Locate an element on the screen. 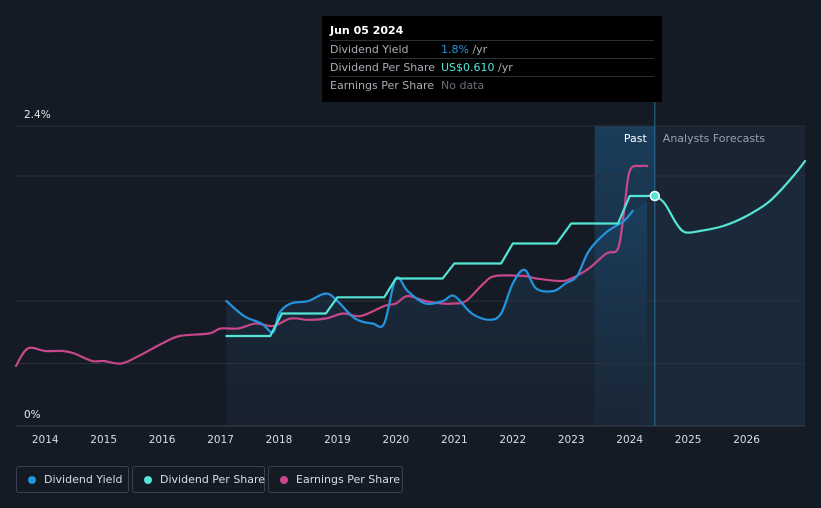 This screenshot has width=821, height=508. tooltip-value: No data is located at coordinates (463, 85).